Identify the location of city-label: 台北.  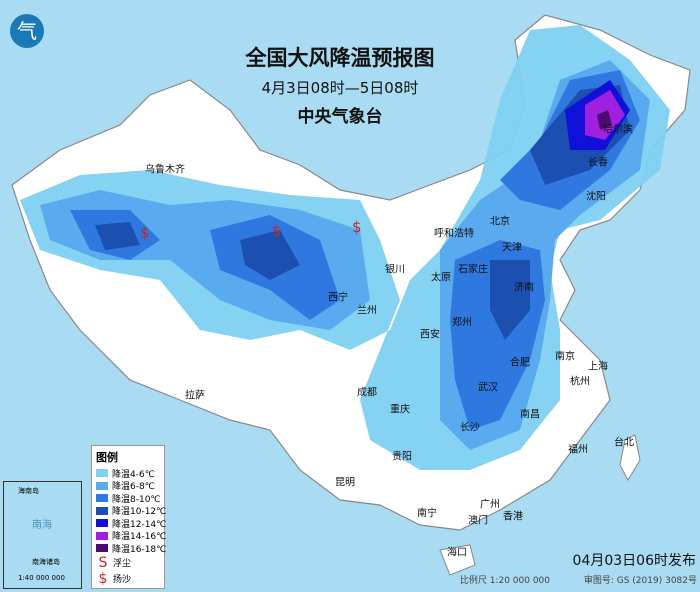
(624, 443).